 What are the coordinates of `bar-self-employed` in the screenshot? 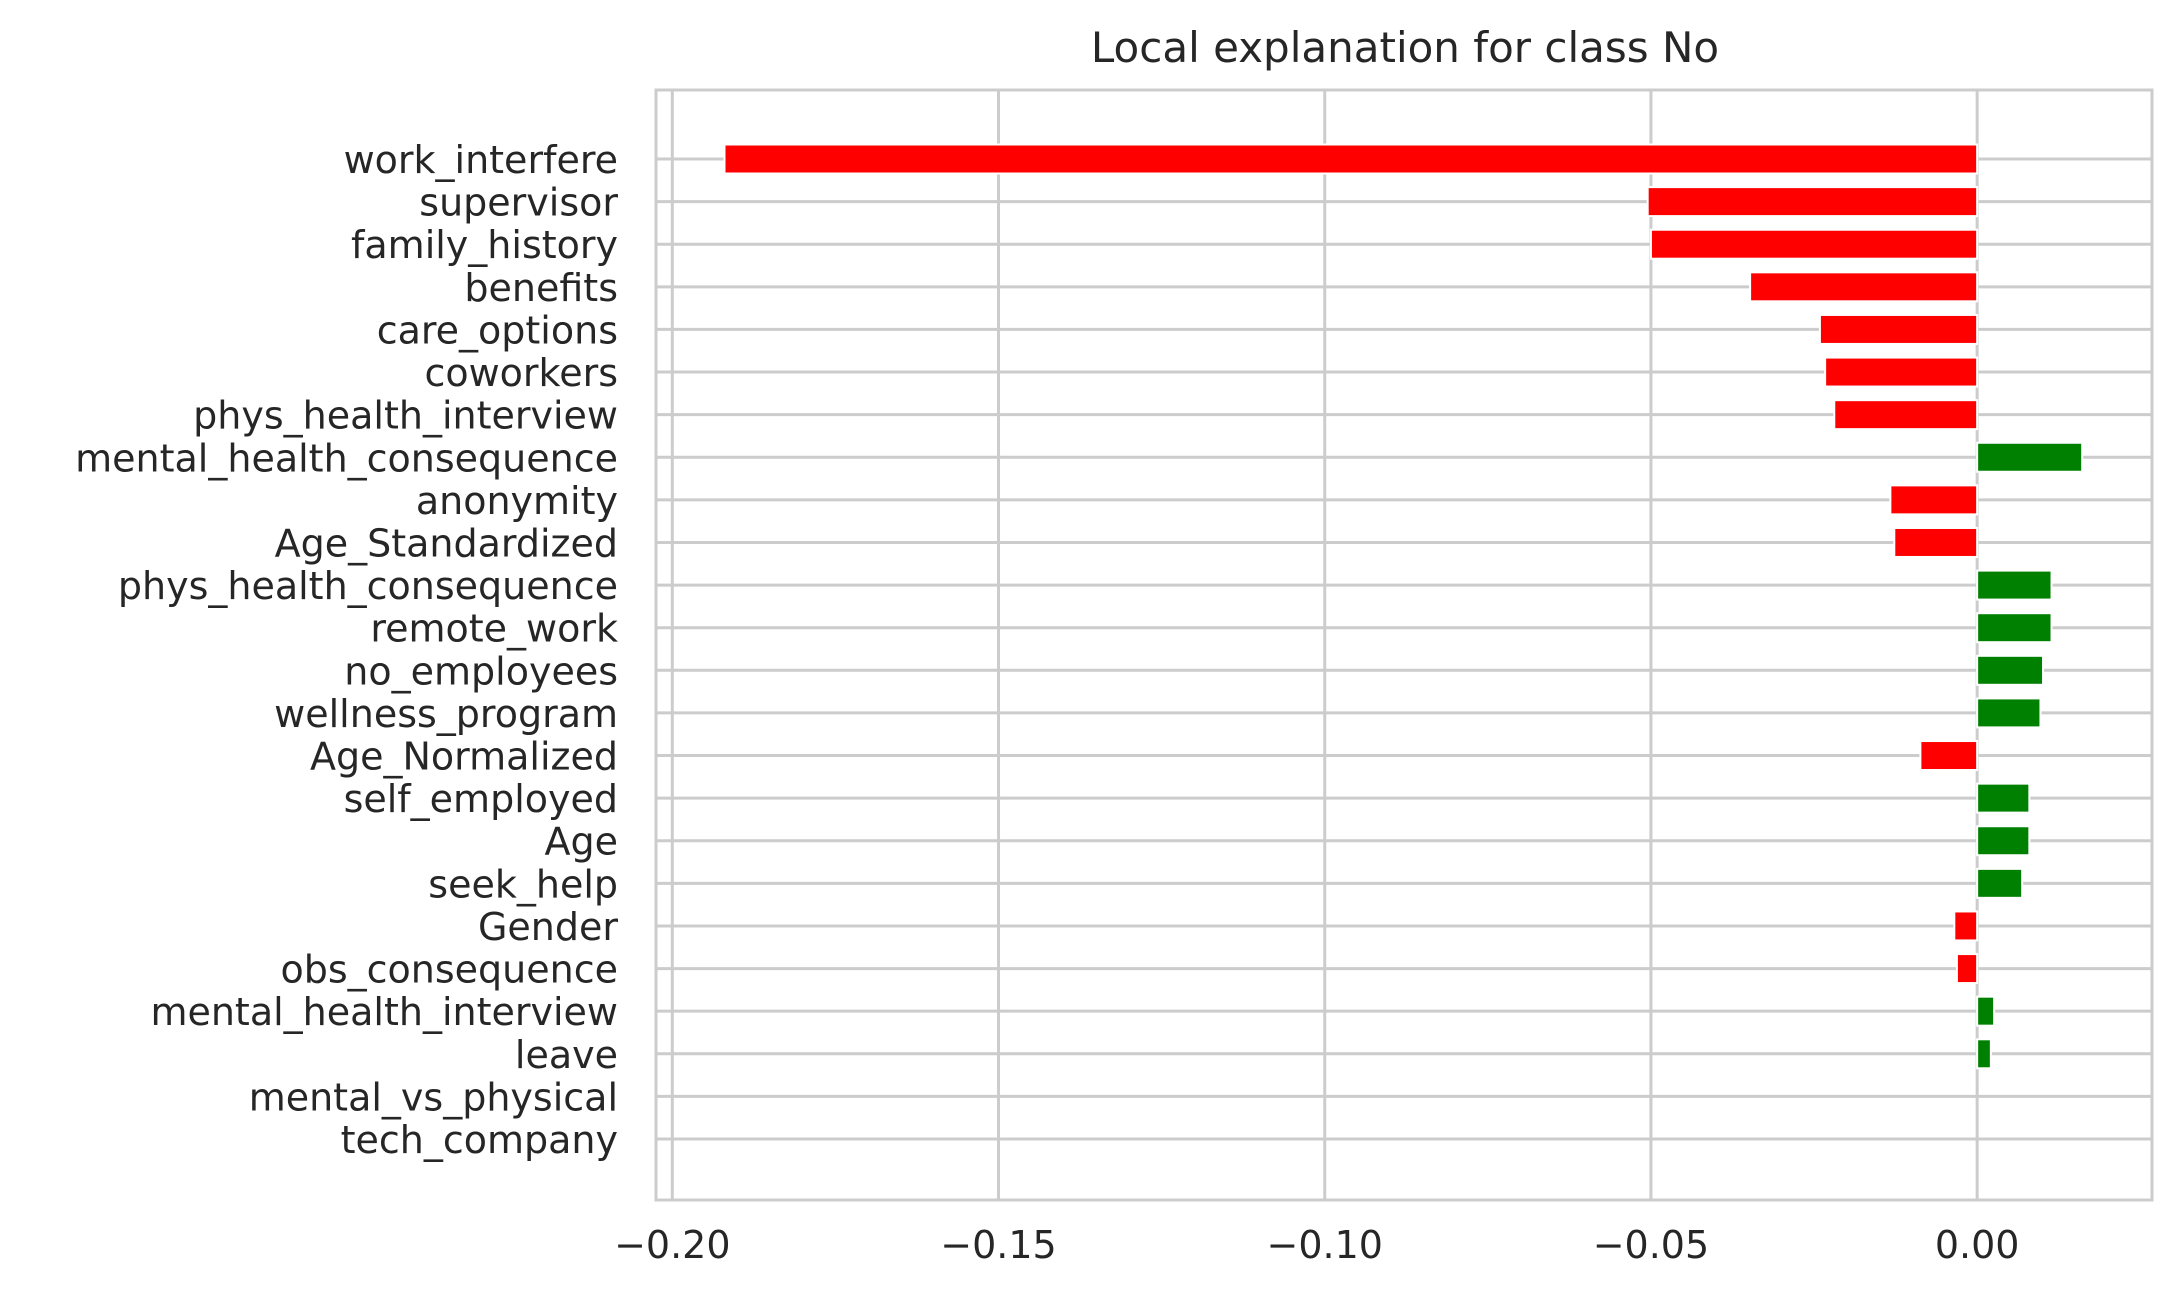 It's located at (2003, 798).